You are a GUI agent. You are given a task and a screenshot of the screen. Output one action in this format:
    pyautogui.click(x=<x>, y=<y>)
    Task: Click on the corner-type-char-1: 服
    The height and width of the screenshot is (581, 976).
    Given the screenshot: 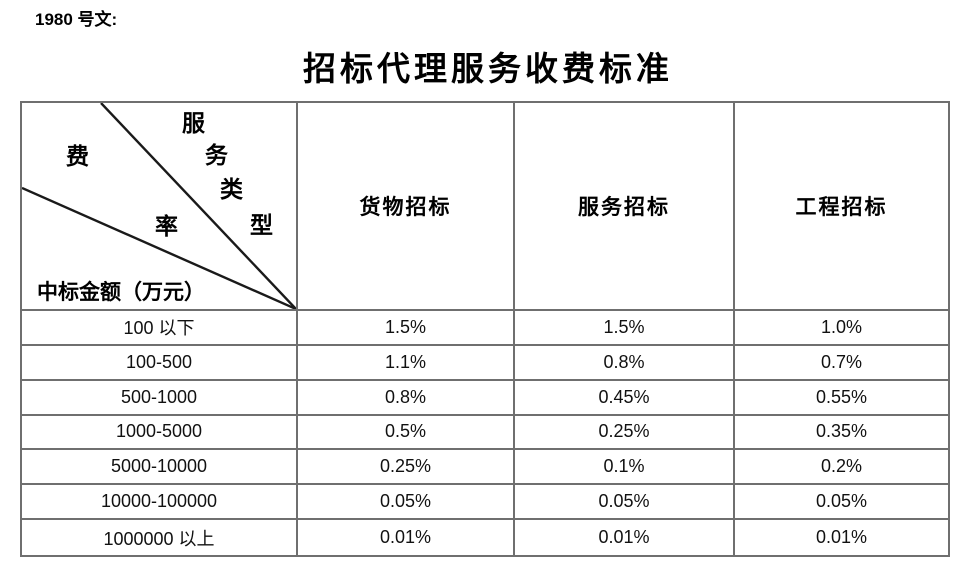 What is the action you would take?
    pyautogui.click(x=193, y=123)
    